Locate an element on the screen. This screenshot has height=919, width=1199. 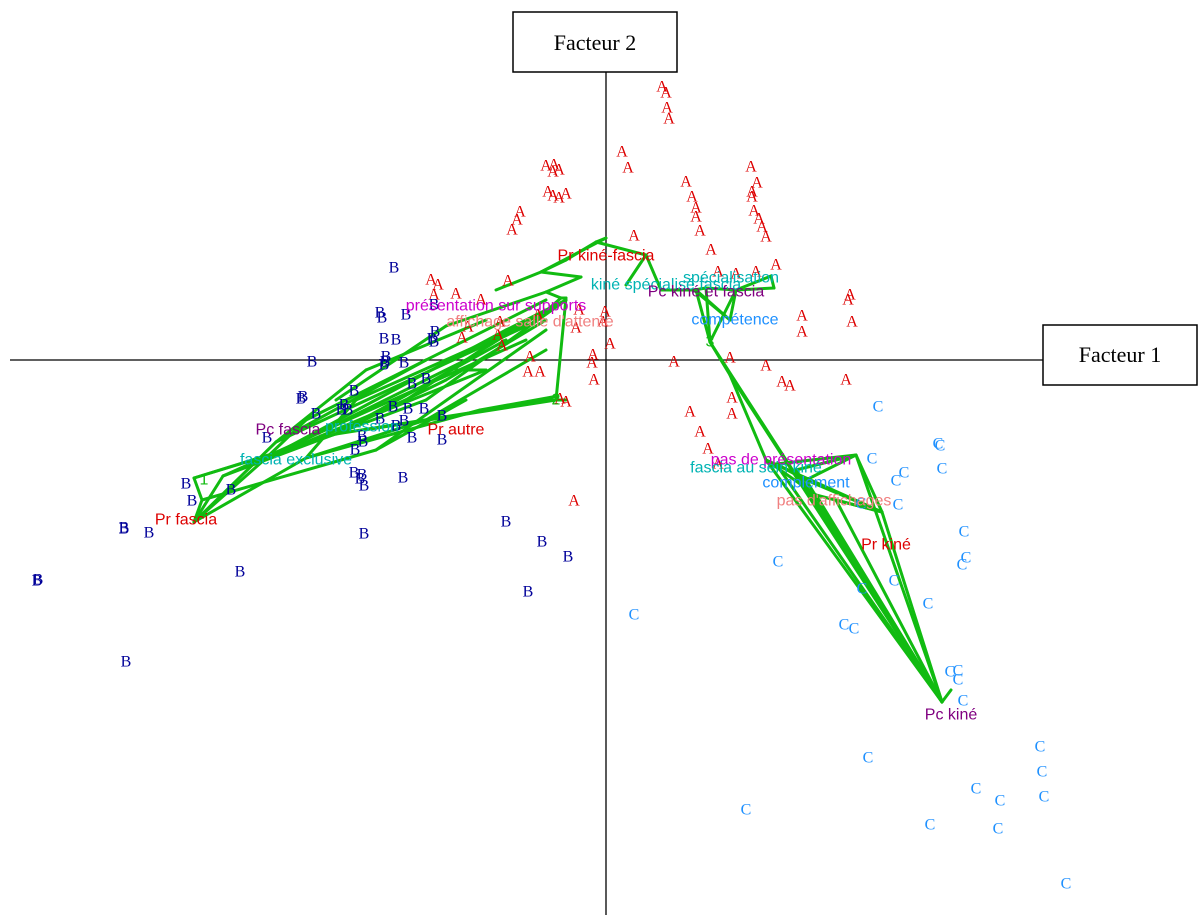
modality-label: fascia exclusive is located at coordinates (296, 460).